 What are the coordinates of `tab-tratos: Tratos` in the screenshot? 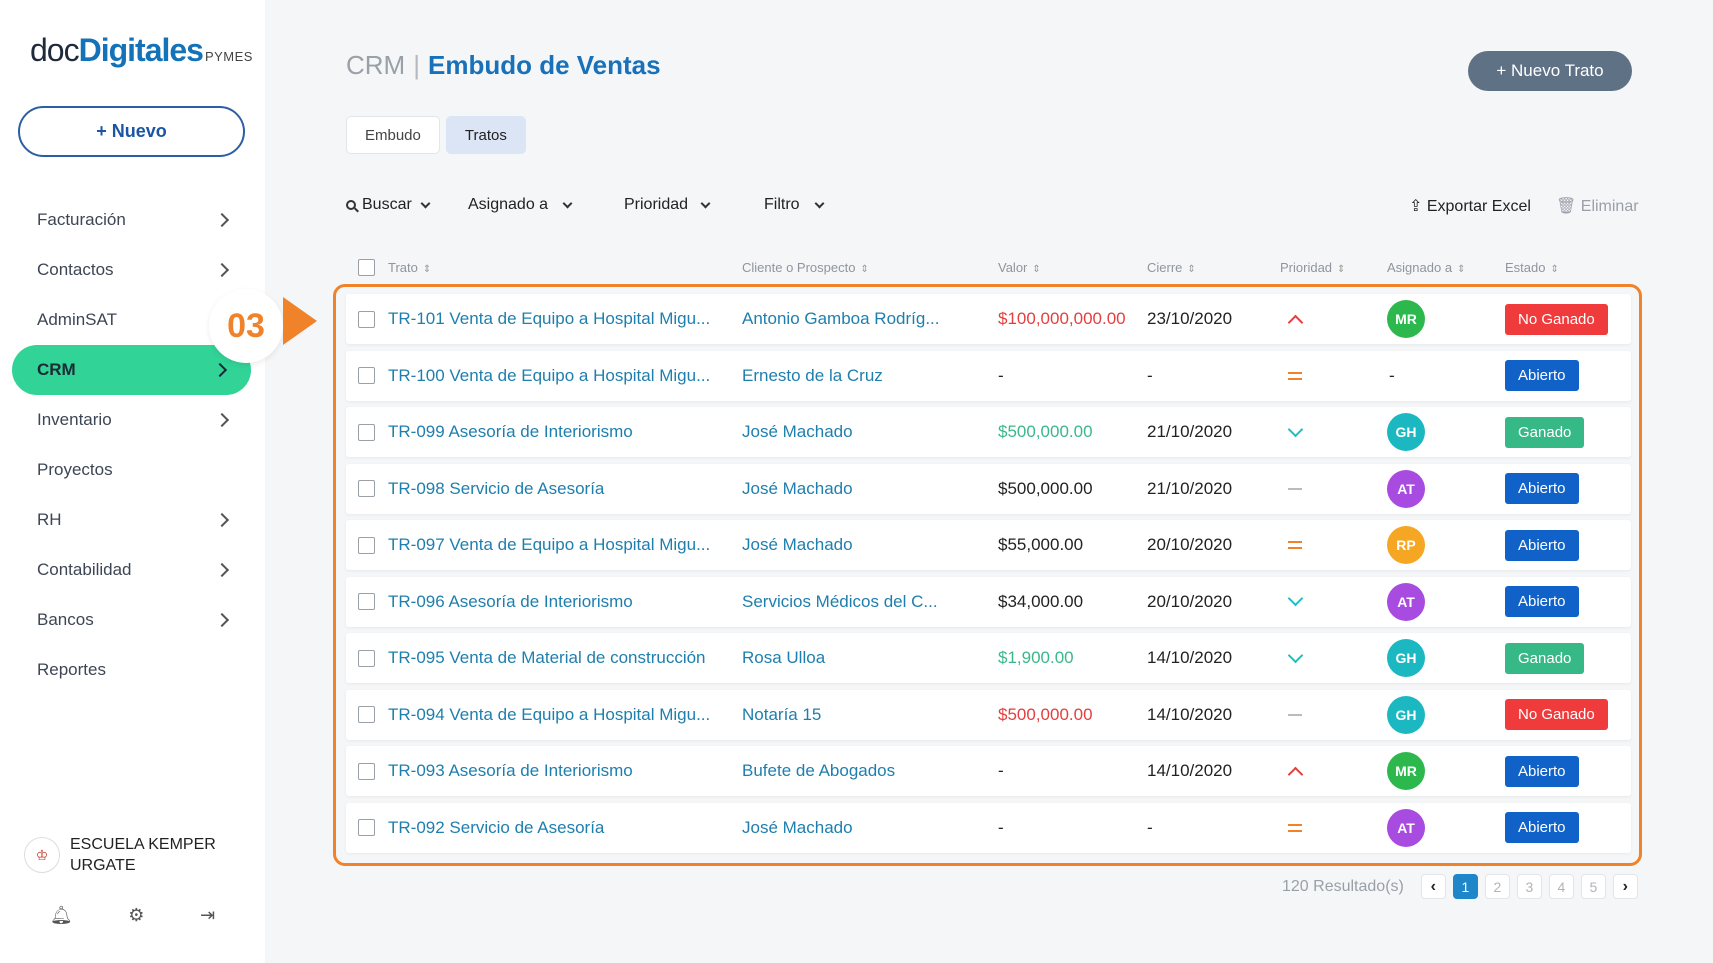 It's located at (485, 135).